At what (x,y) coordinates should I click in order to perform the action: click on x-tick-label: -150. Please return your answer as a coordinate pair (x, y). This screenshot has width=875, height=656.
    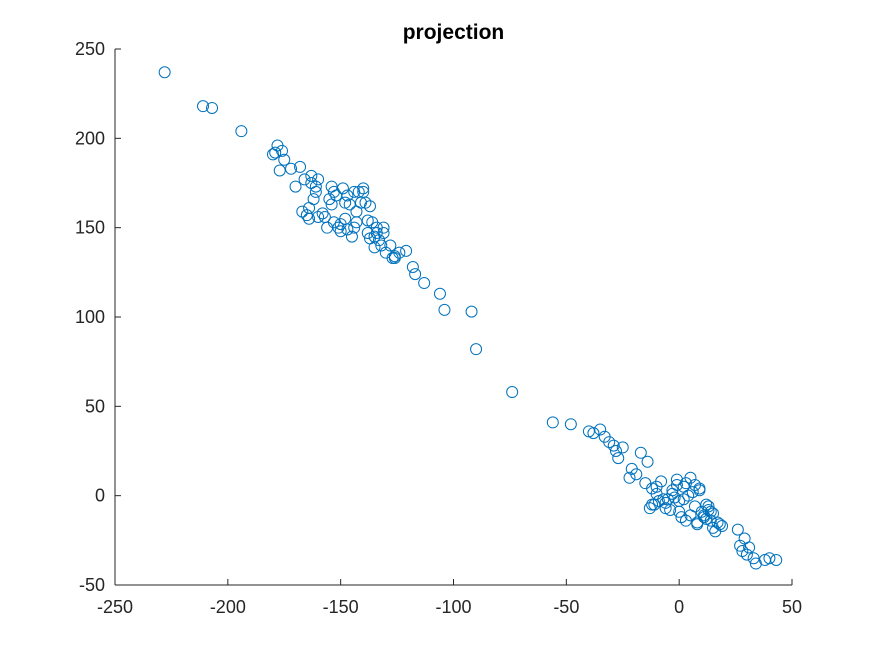
    Looking at the image, I should click on (341, 607).